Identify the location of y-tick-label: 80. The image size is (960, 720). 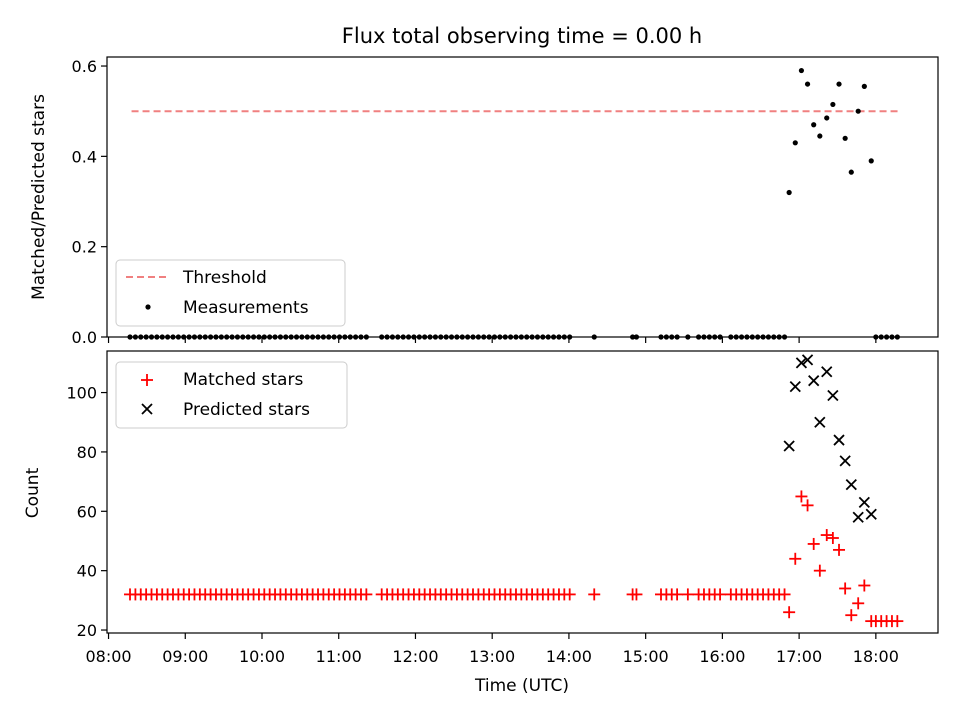
(87, 452).